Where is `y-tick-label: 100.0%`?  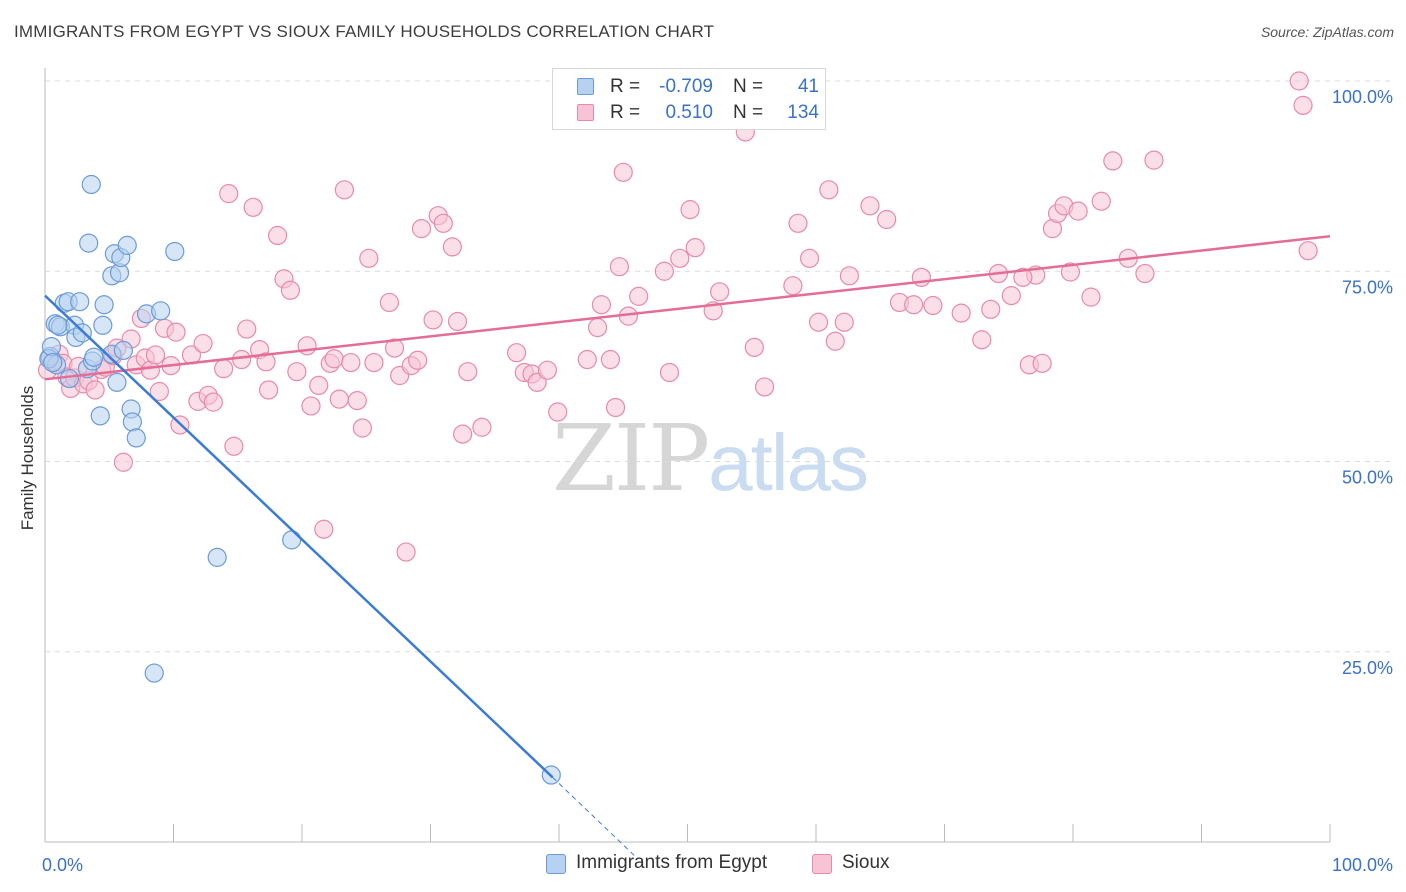 y-tick-label: 100.0% is located at coordinates (1362, 97).